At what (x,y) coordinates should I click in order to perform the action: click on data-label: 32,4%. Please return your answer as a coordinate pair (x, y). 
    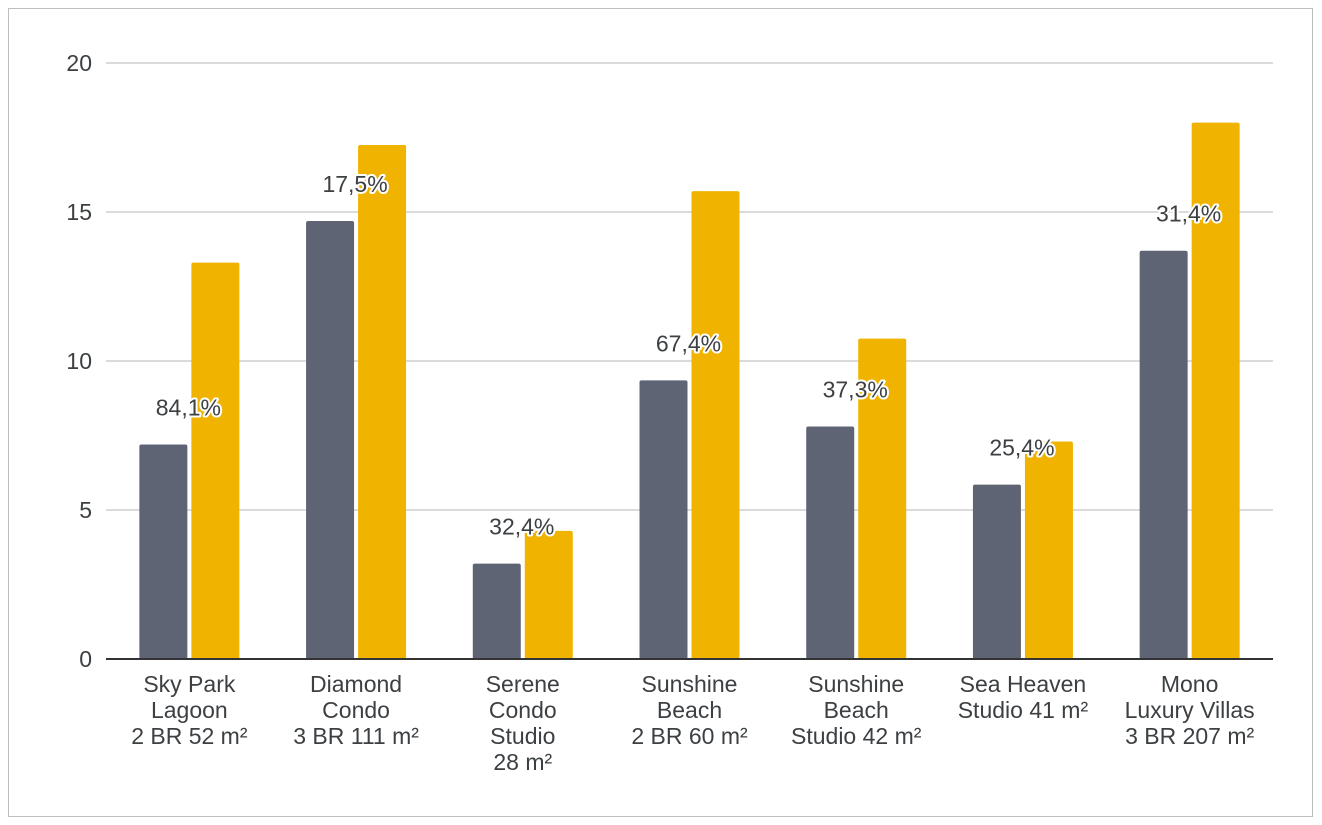
    Looking at the image, I should click on (521, 527).